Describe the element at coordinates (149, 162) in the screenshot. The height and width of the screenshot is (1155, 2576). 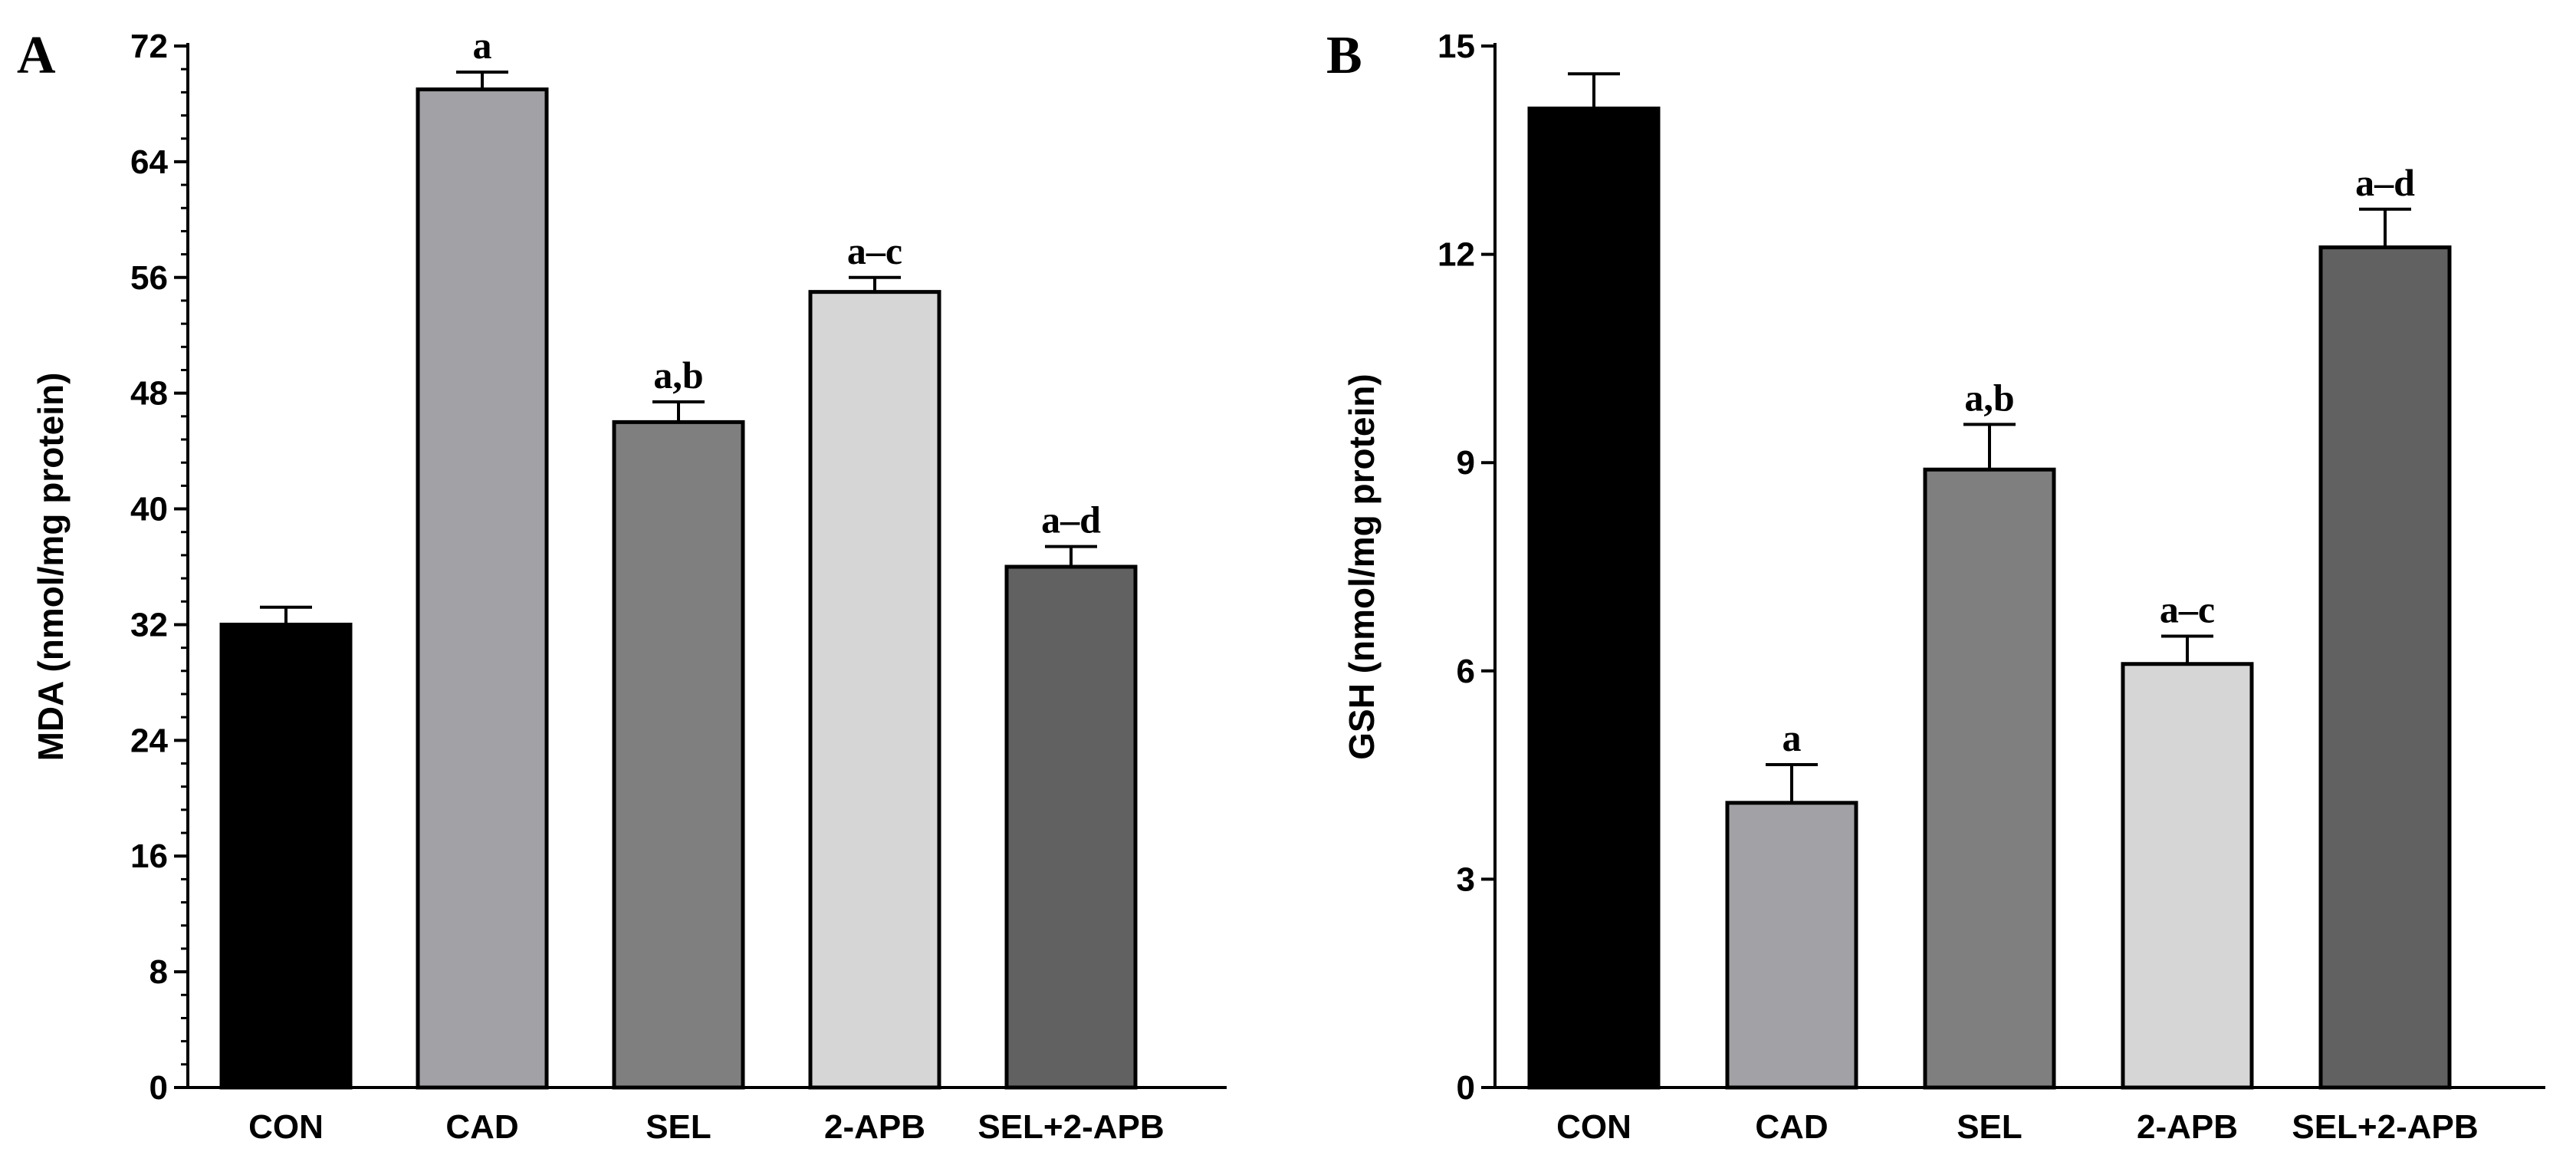
I see `y-tick-label: 64` at that location.